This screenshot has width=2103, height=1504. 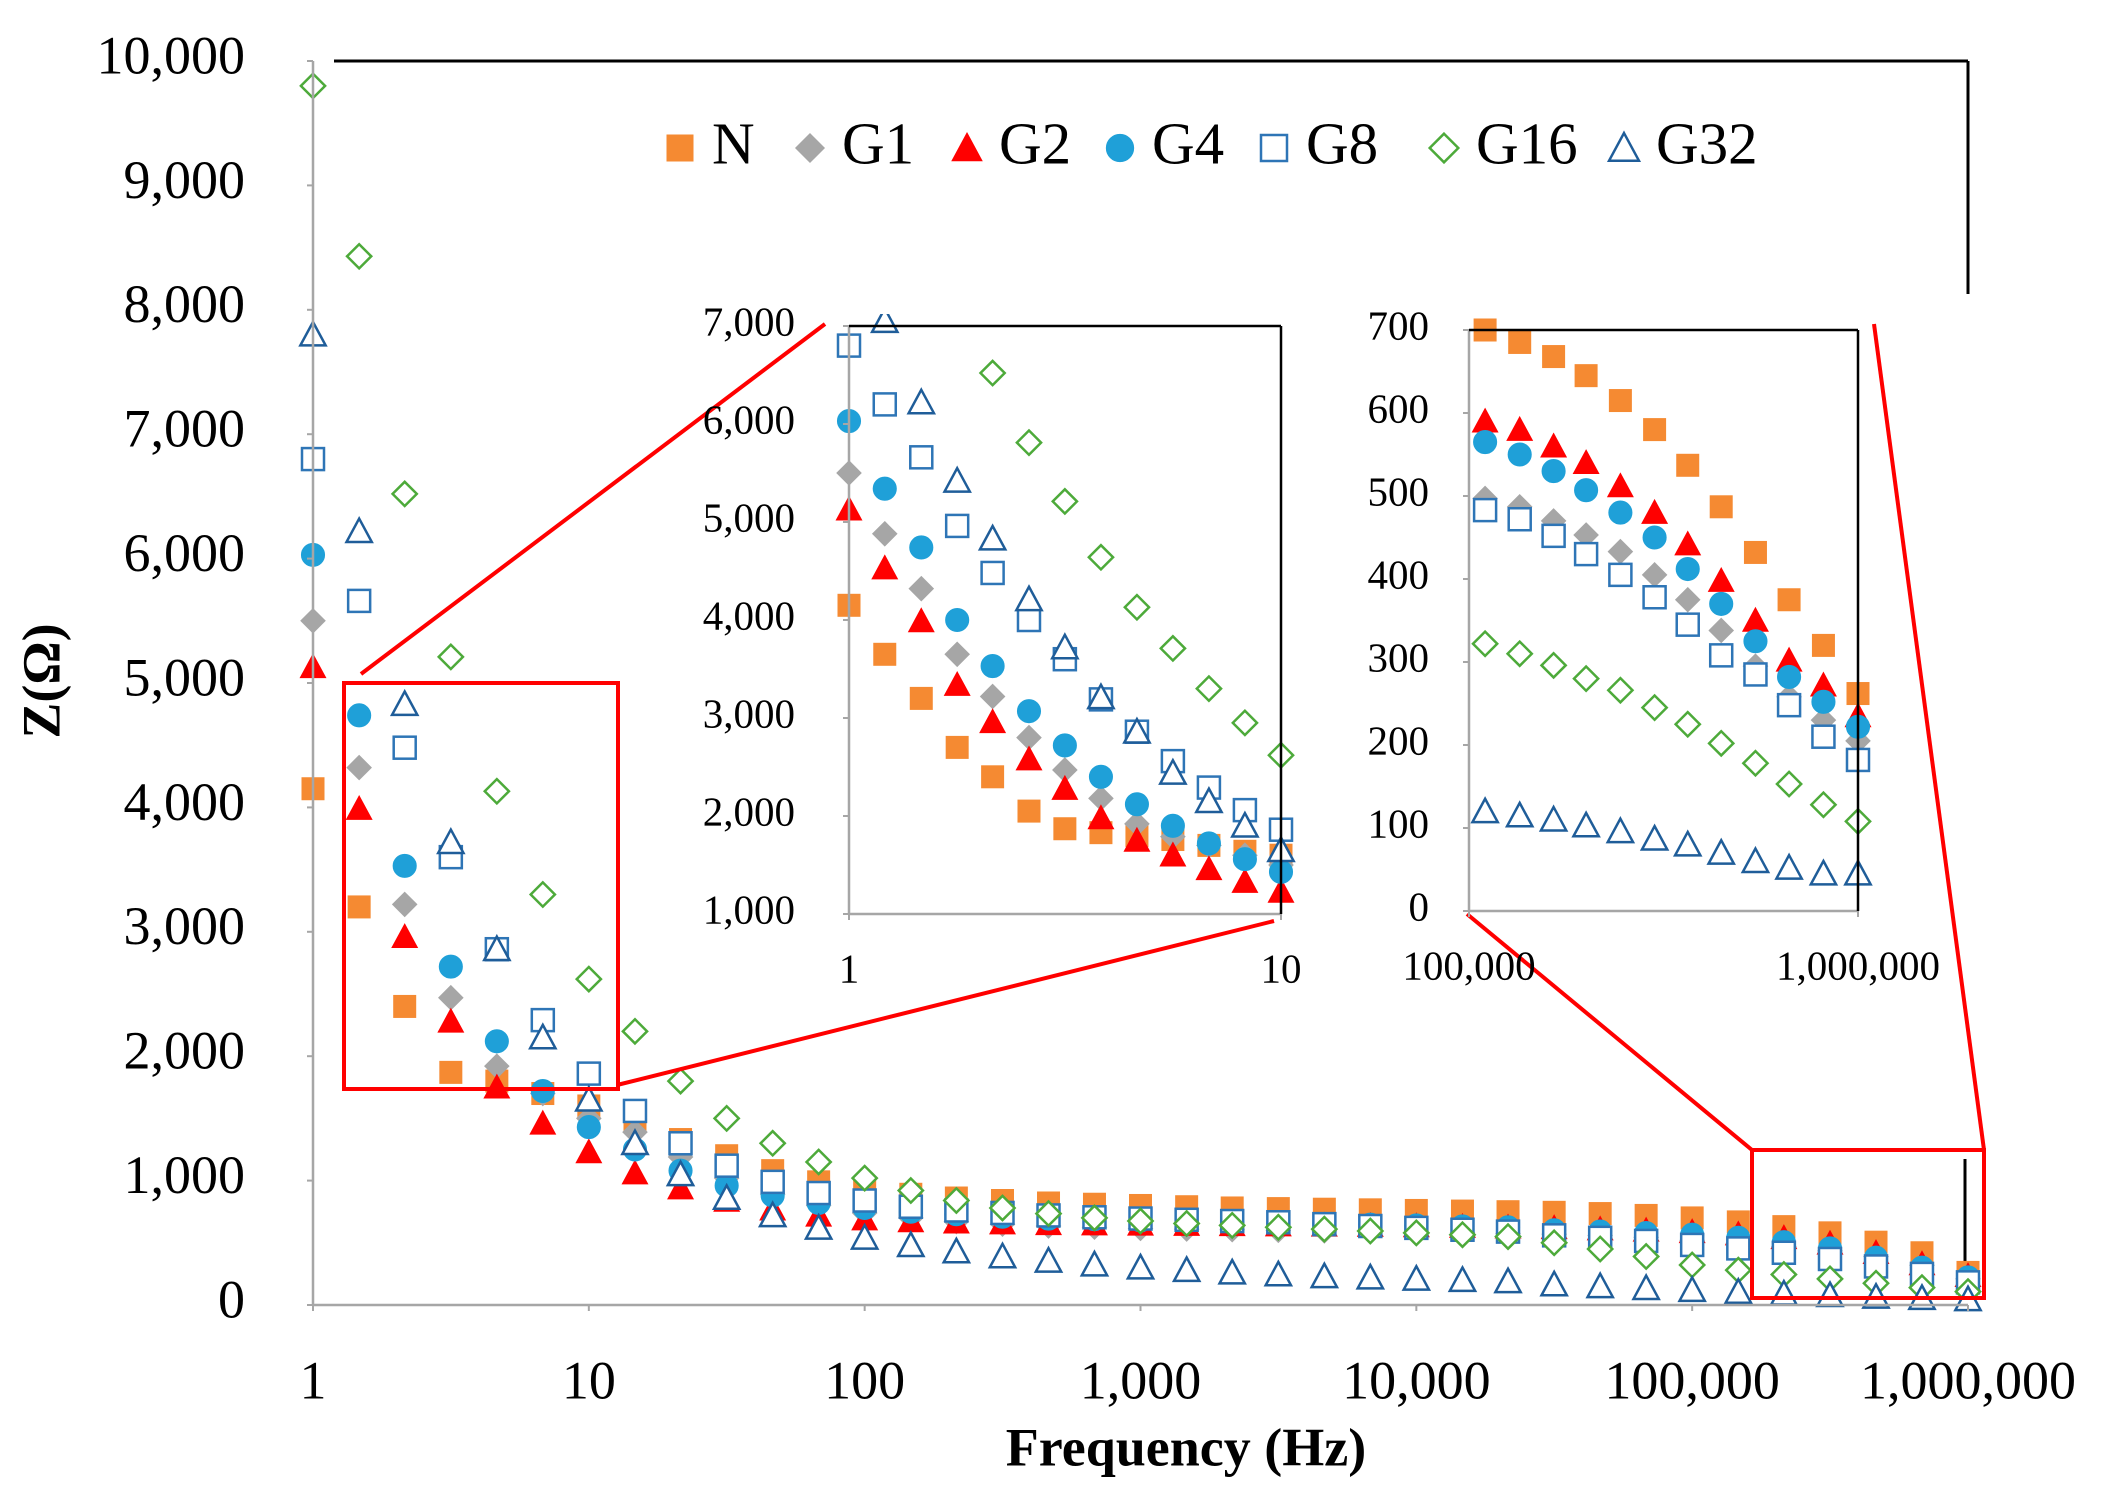 I want to click on x-tick-label: 10, so click(x=1281, y=968).